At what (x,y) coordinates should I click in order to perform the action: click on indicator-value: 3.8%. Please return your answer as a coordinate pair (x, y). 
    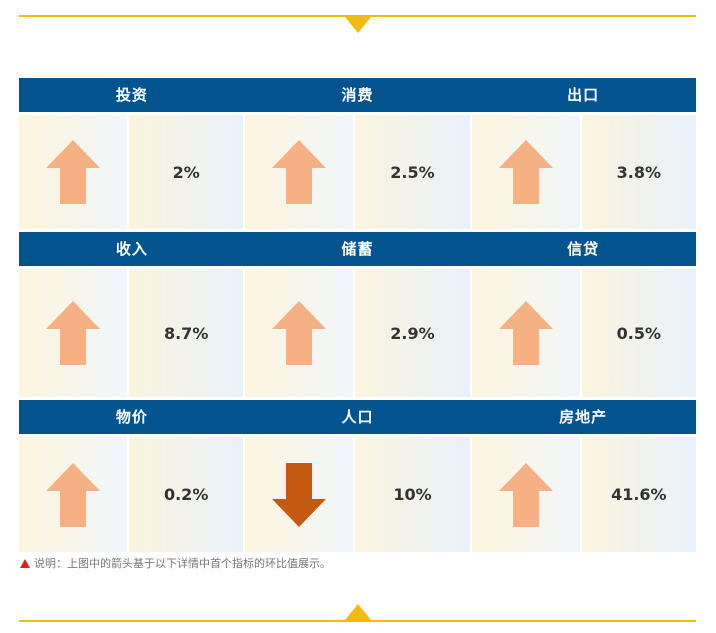
    Looking at the image, I should click on (638, 172).